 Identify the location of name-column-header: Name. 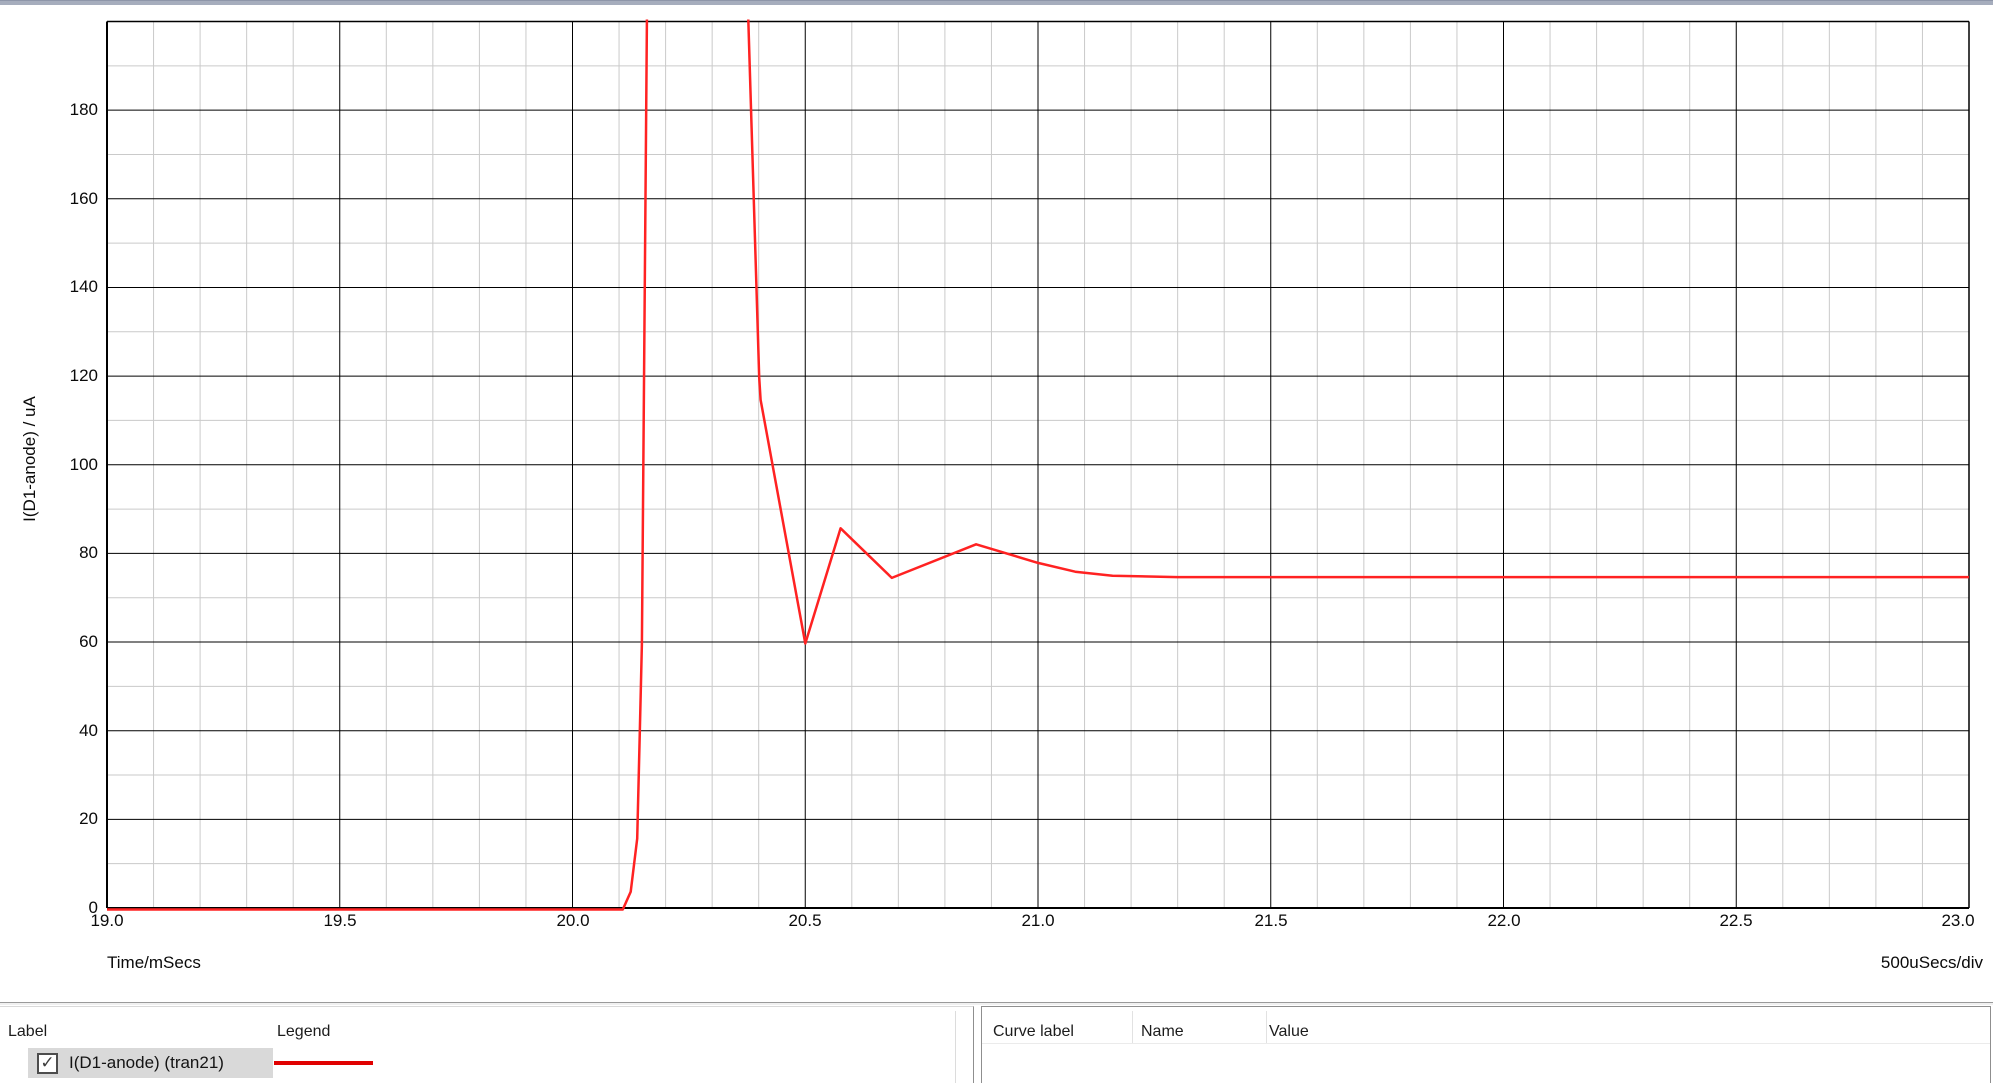
(1162, 1031).